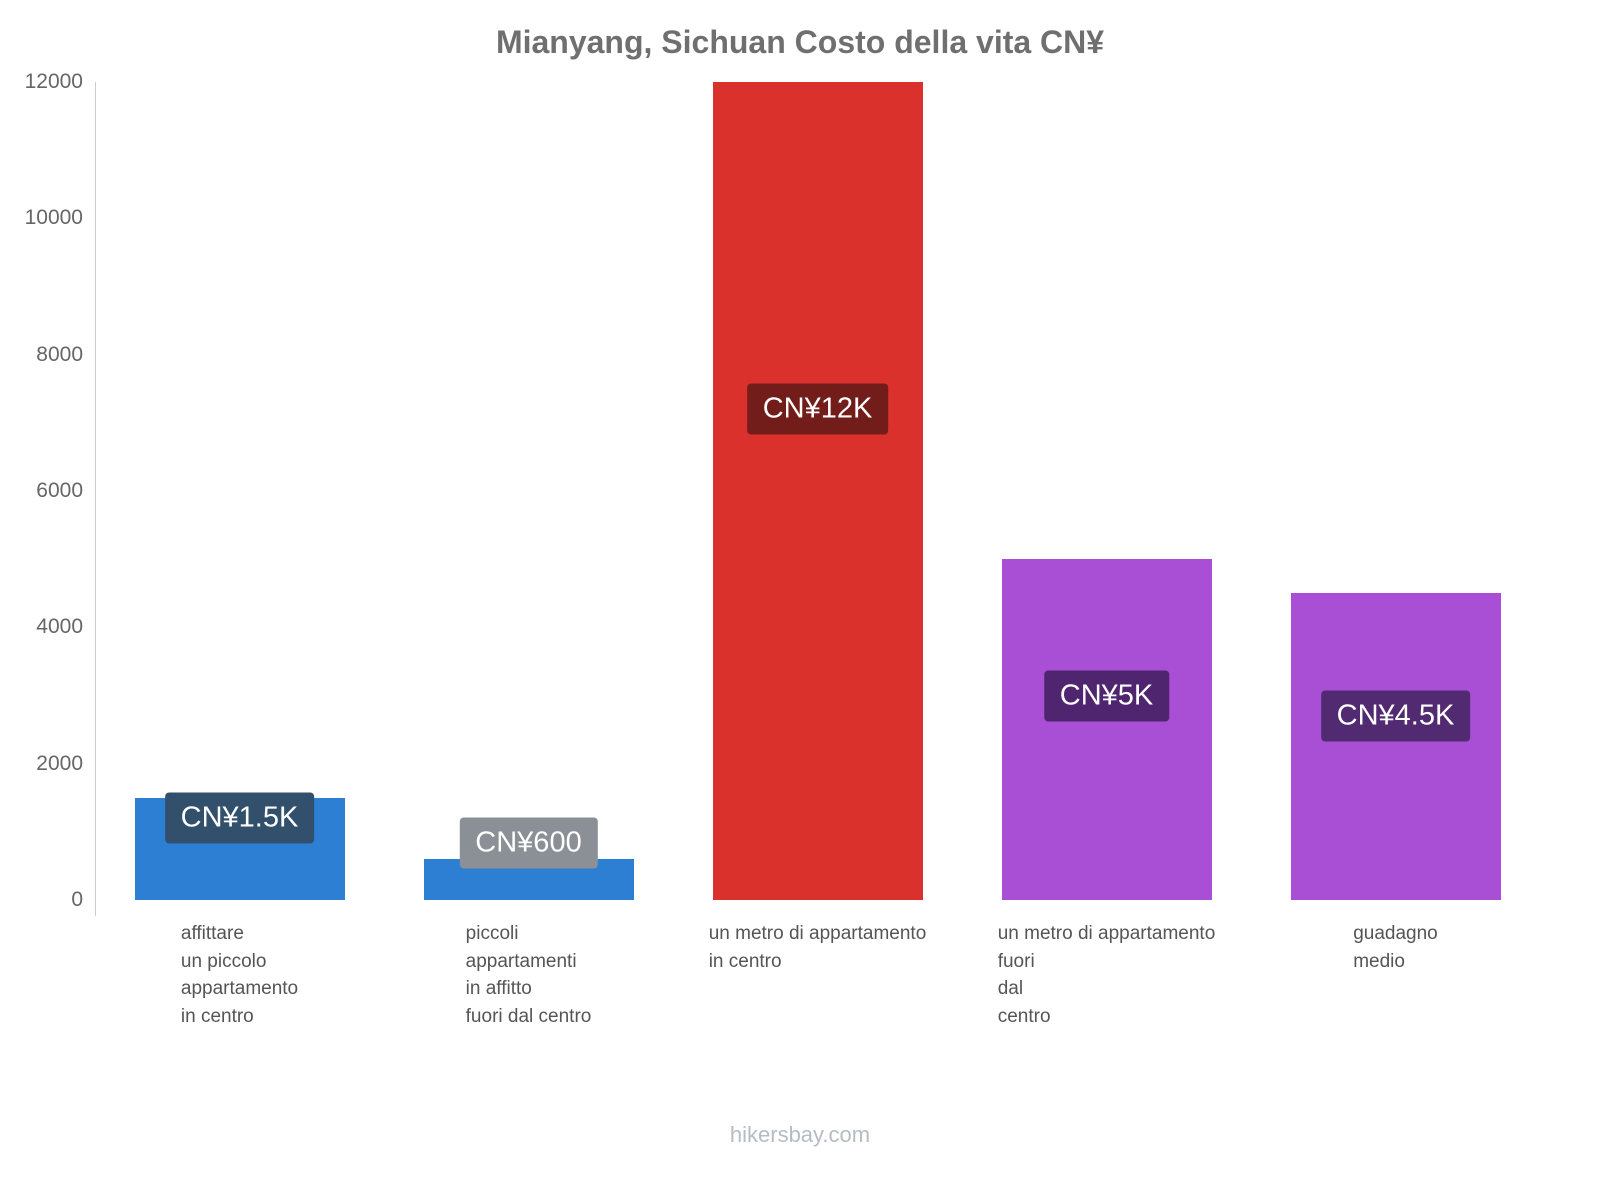 Image resolution: width=1600 pixels, height=1200 pixels. What do you see at coordinates (817, 947) in the screenshot?
I see `category-label: un metro di appartamento in centro` at bounding box center [817, 947].